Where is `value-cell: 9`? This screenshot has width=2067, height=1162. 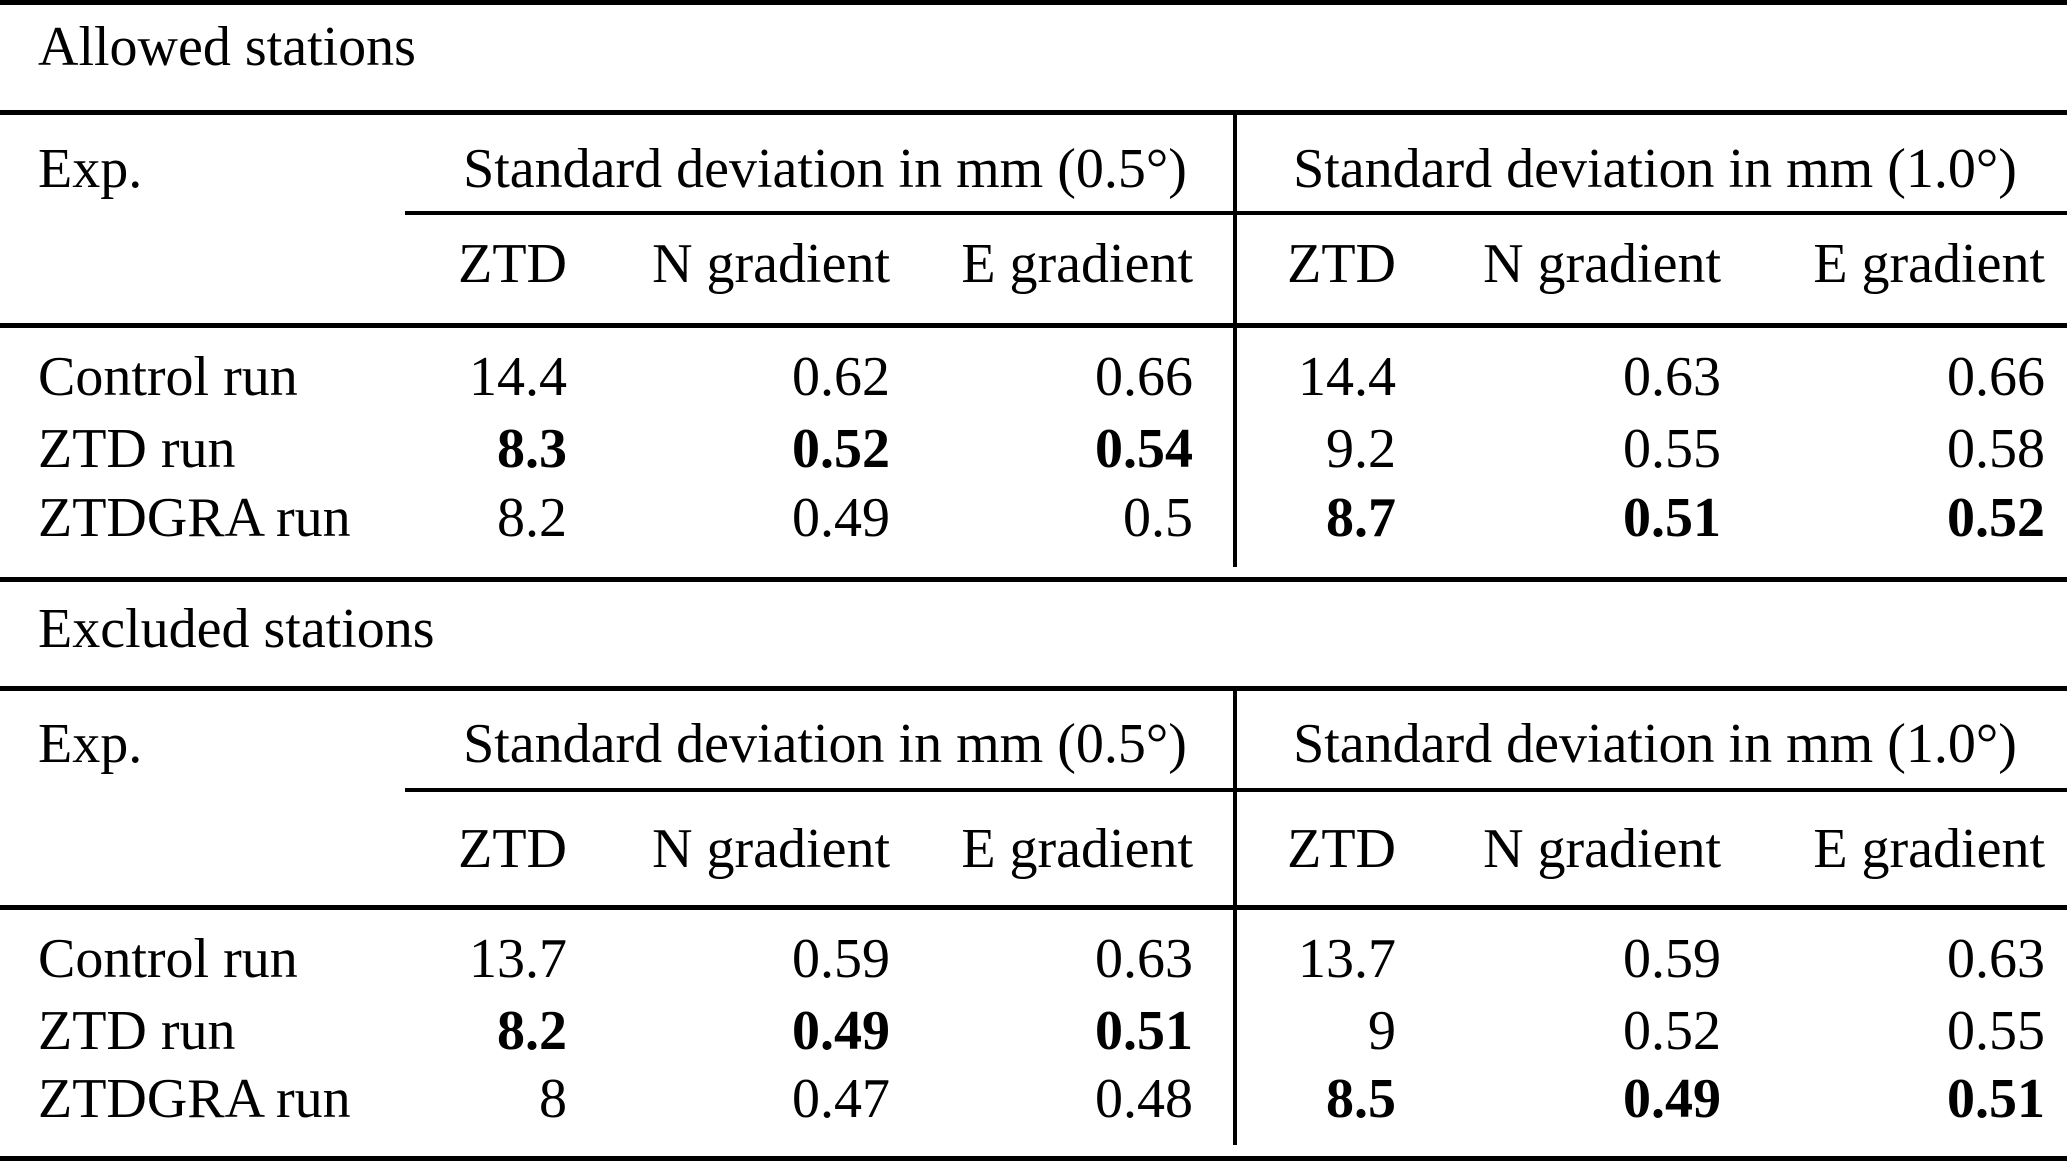 value-cell: 9 is located at coordinates (1382, 1031).